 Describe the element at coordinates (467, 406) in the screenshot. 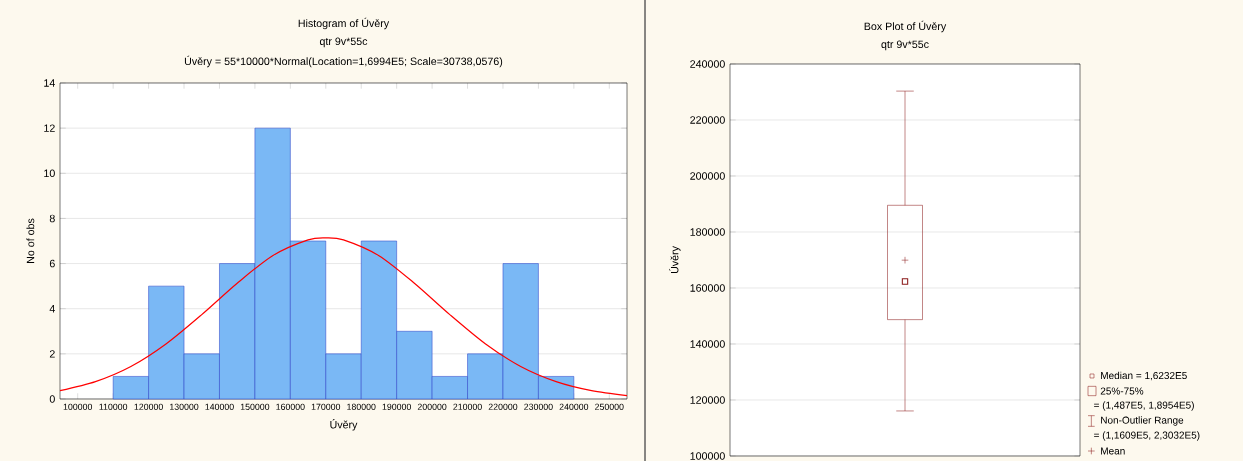

I see `x-tick-label: 210000` at that location.